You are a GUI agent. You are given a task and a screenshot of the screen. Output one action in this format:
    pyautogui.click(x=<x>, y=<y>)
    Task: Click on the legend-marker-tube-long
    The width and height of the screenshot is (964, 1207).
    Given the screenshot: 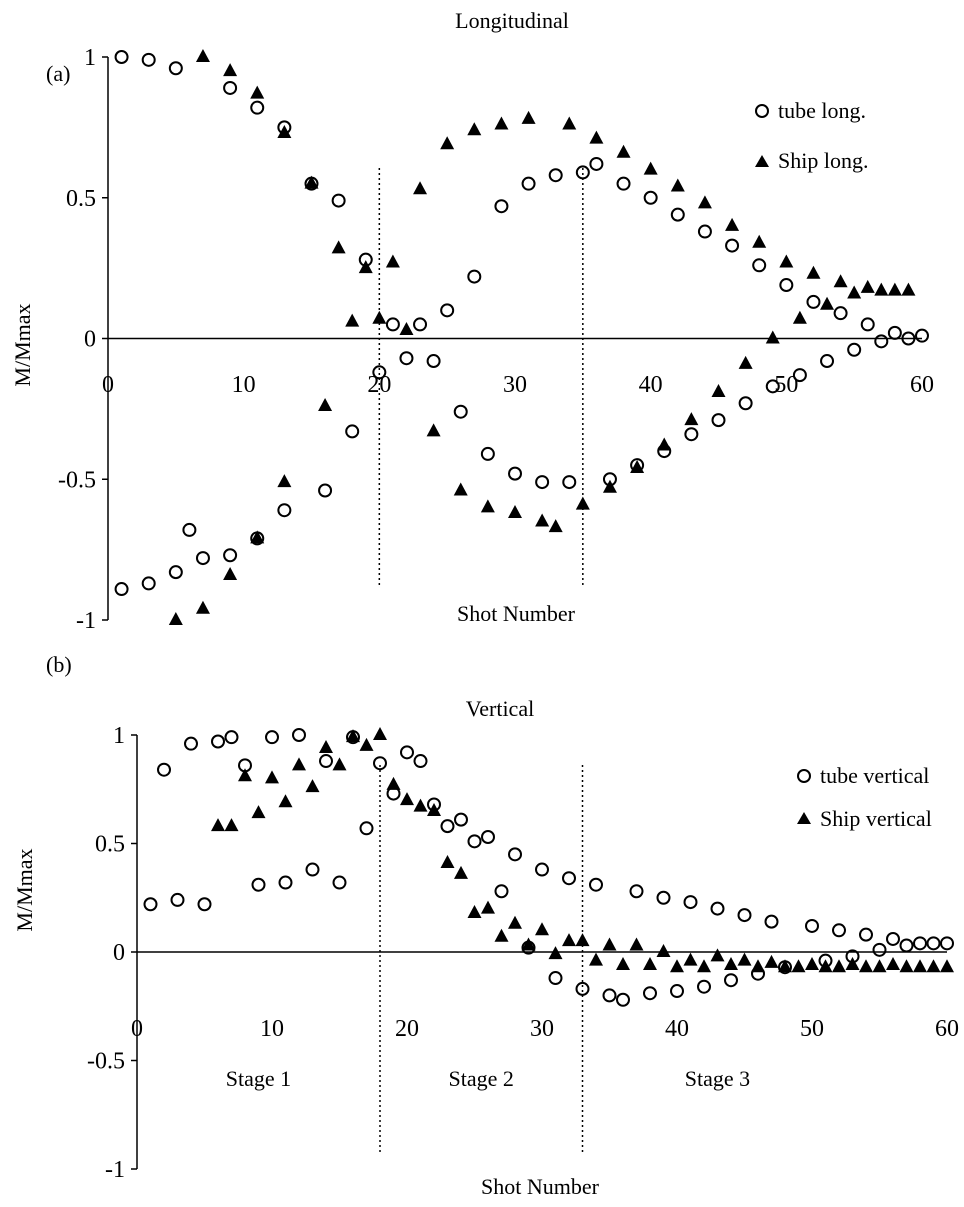 What is the action you would take?
    pyautogui.click(x=762, y=111)
    